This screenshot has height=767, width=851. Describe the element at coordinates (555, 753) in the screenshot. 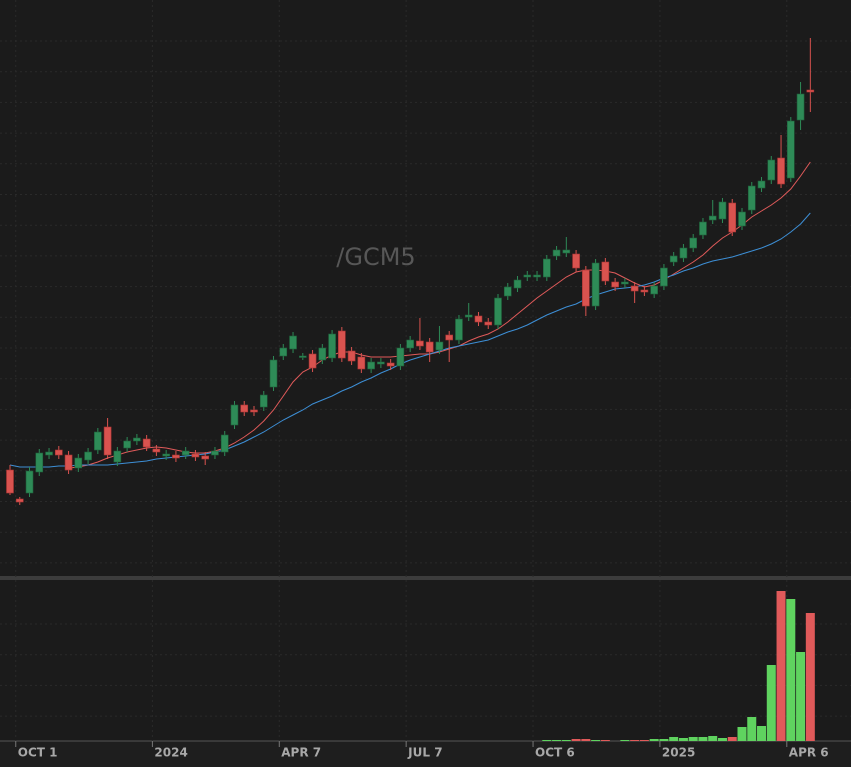

I see `x-tick-label: OCT 6` at that location.